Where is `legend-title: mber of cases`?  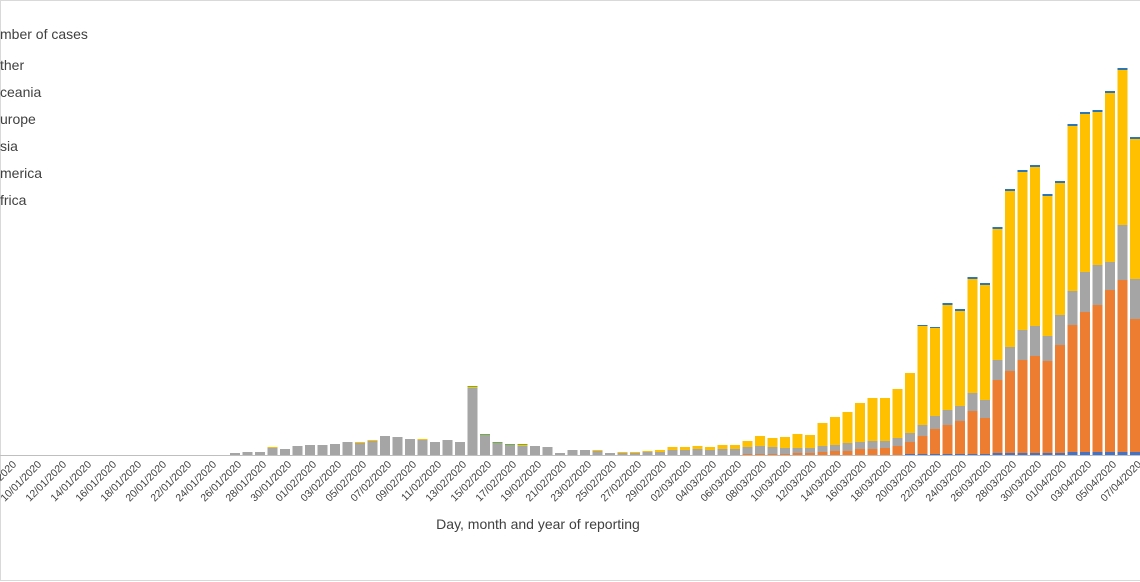 legend-title: mber of cases is located at coordinates (44, 34).